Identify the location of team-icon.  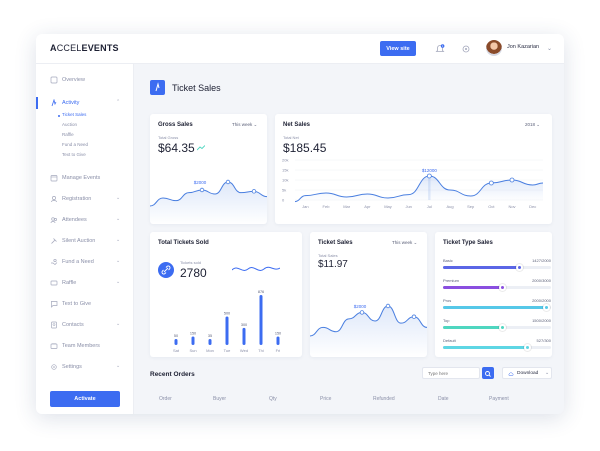
(54, 346).